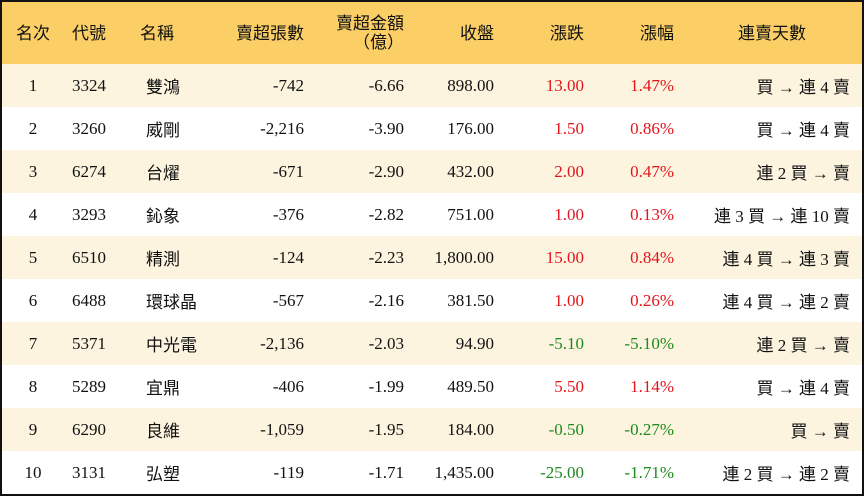 Image resolution: width=864 pixels, height=496 pixels. Describe the element at coordinates (98, 33) in the screenshot. I see `header-code: 代號` at that location.